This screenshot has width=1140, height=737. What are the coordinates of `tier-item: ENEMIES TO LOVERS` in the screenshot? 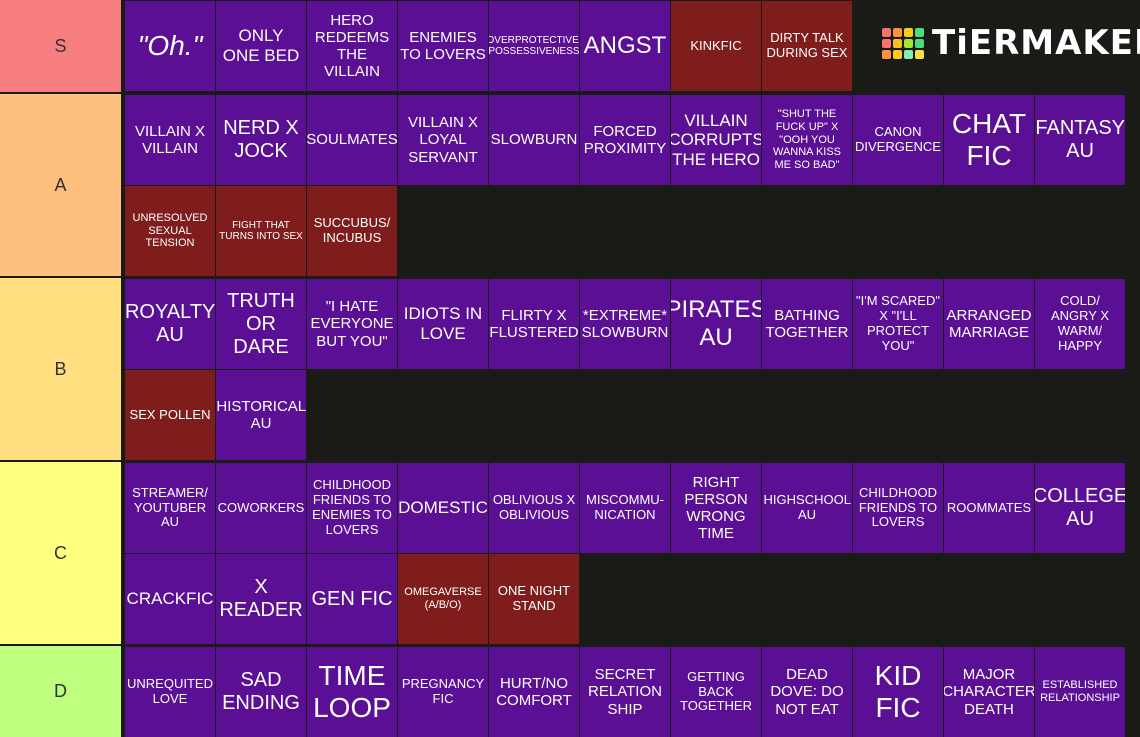 It's located at (443, 46).